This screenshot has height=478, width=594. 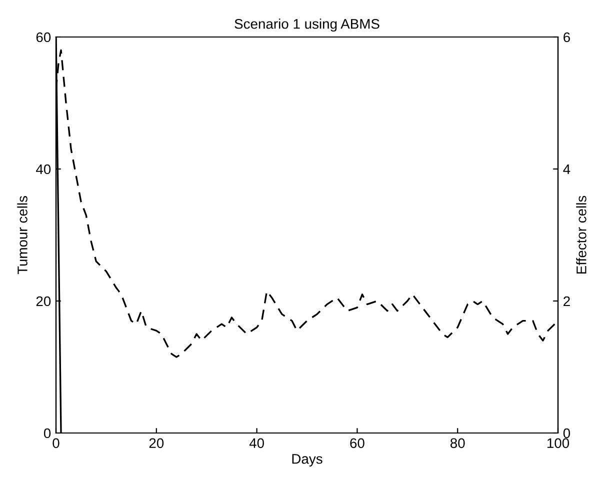 What do you see at coordinates (47, 433) in the screenshot?
I see `y-tick-label: 0` at bounding box center [47, 433].